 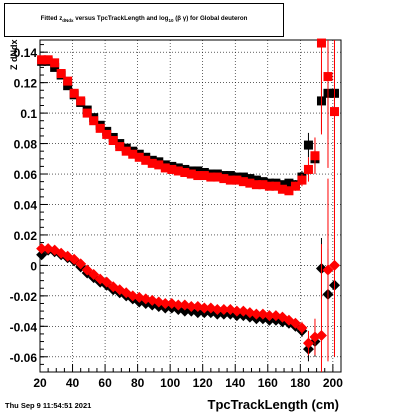 I want to click on x-tick-label: 180, so click(x=300, y=383).